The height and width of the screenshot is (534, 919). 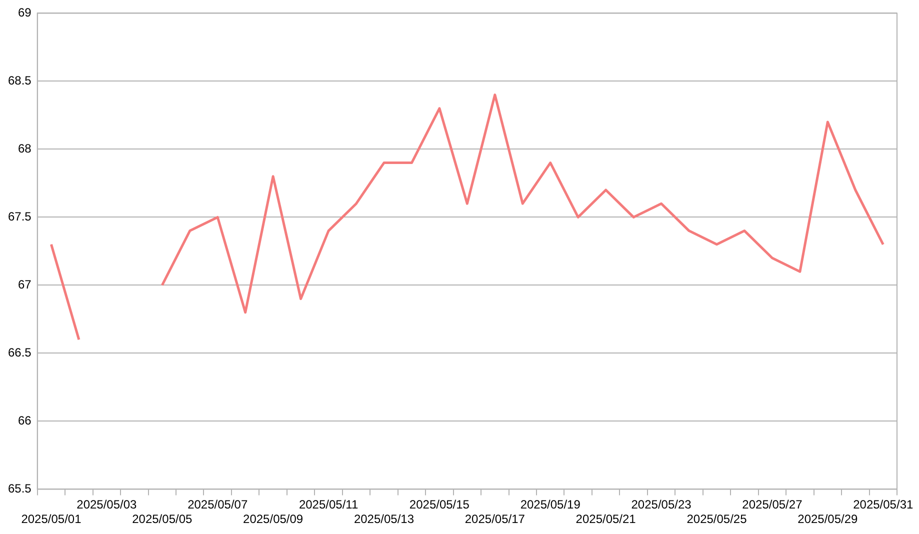 What do you see at coordinates (772, 505) in the screenshot?
I see `x-tick-label: 2025/05/27` at bounding box center [772, 505].